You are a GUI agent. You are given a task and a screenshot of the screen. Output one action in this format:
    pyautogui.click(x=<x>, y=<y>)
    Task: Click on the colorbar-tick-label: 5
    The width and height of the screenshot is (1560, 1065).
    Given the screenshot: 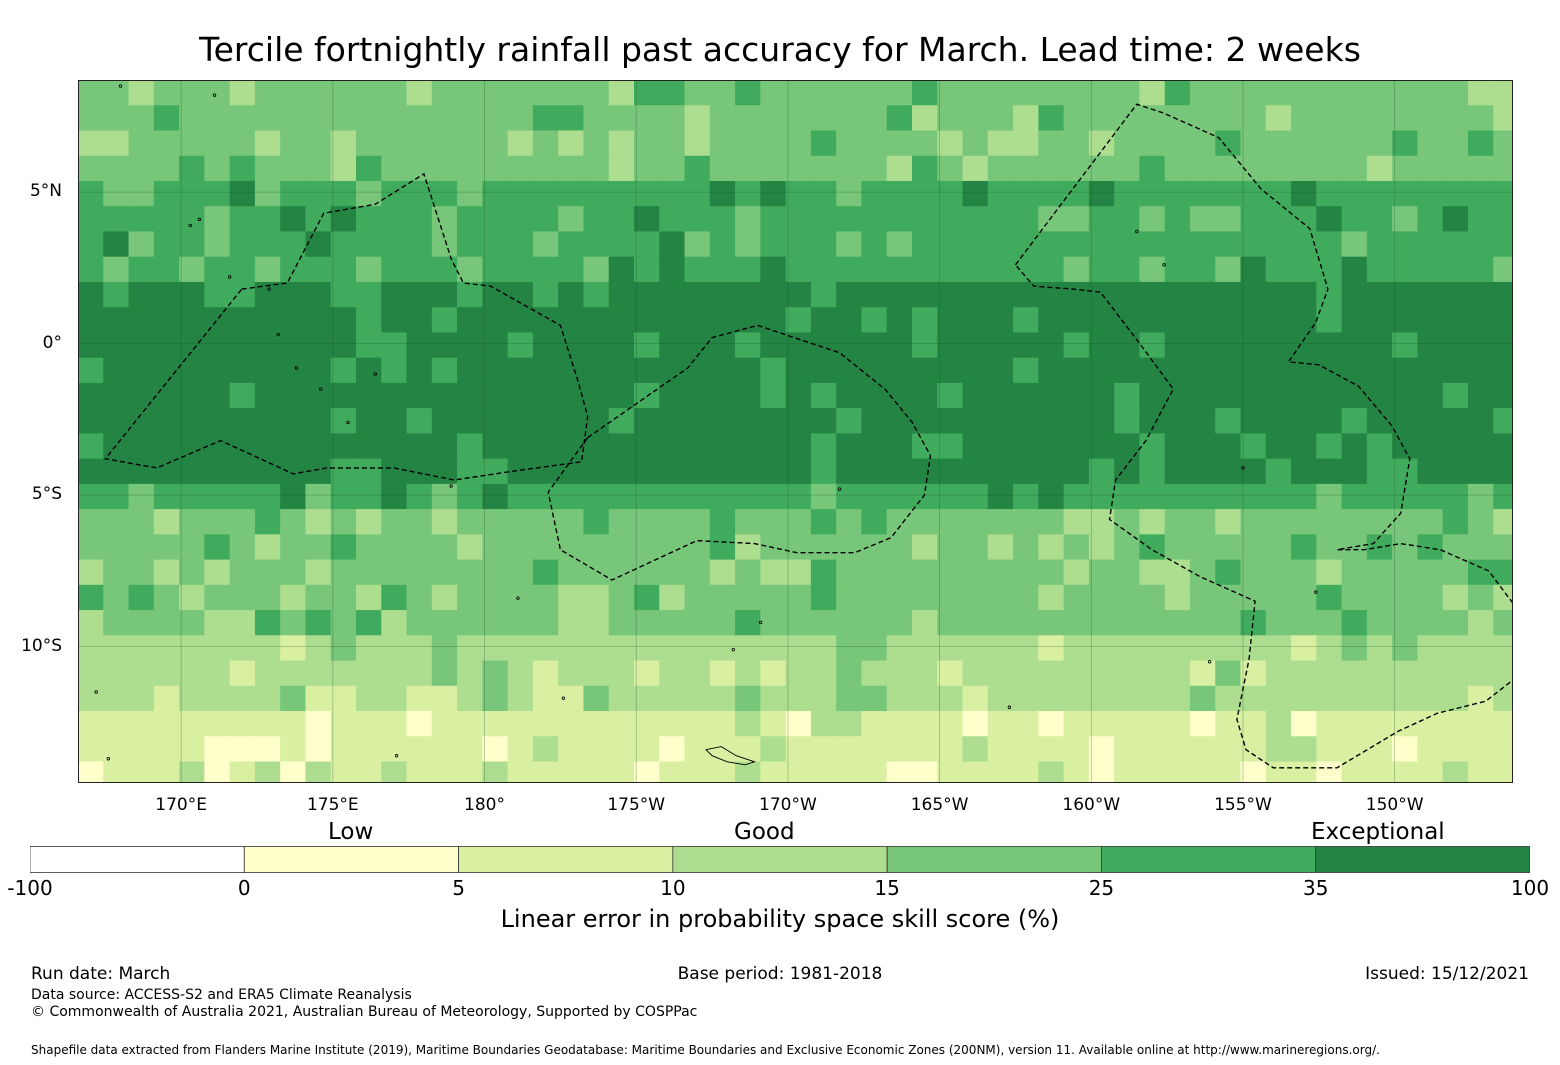 What is the action you would take?
    pyautogui.click(x=458, y=888)
    